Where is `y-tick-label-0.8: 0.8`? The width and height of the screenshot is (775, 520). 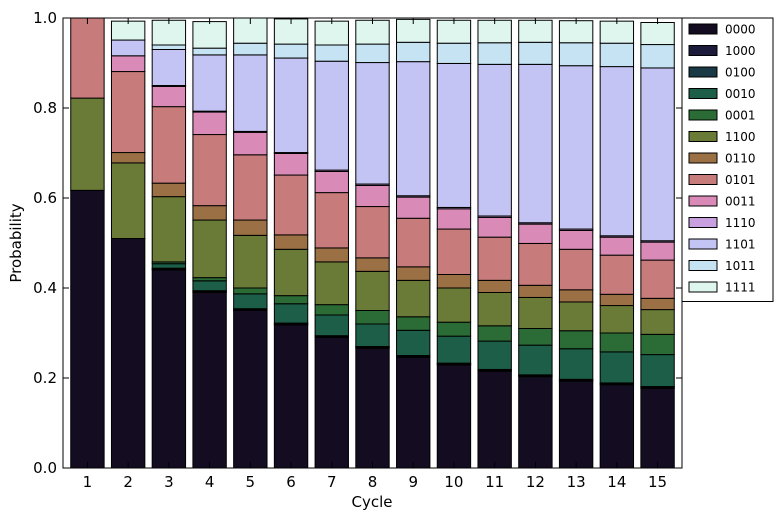 y-tick-label-0.8: 0.8 is located at coordinates (45, 108).